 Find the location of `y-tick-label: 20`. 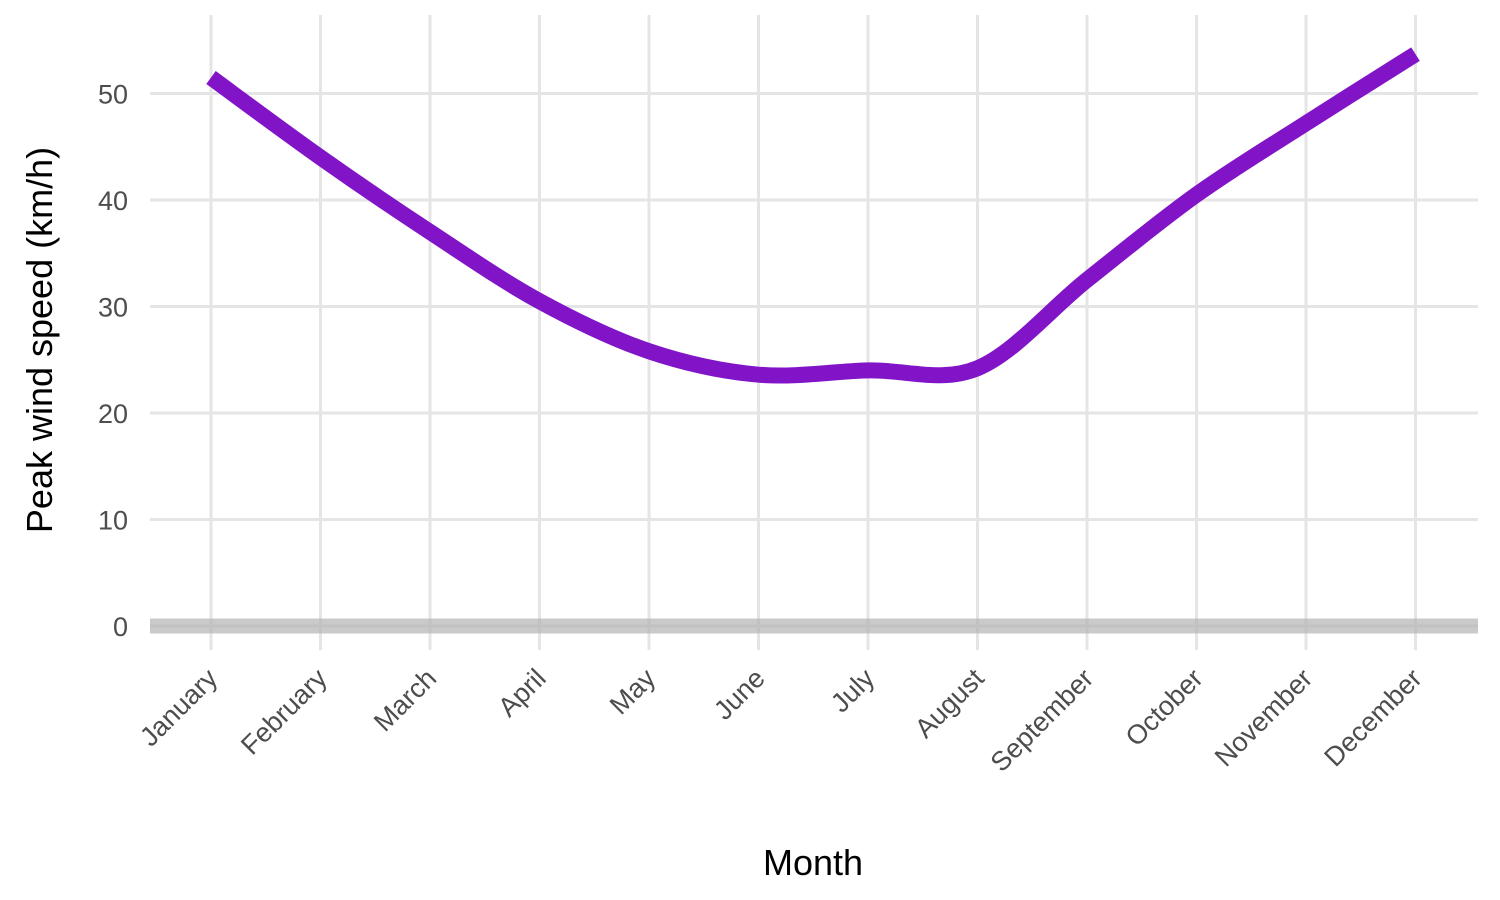

y-tick-label: 20 is located at coordinates (113, 414).